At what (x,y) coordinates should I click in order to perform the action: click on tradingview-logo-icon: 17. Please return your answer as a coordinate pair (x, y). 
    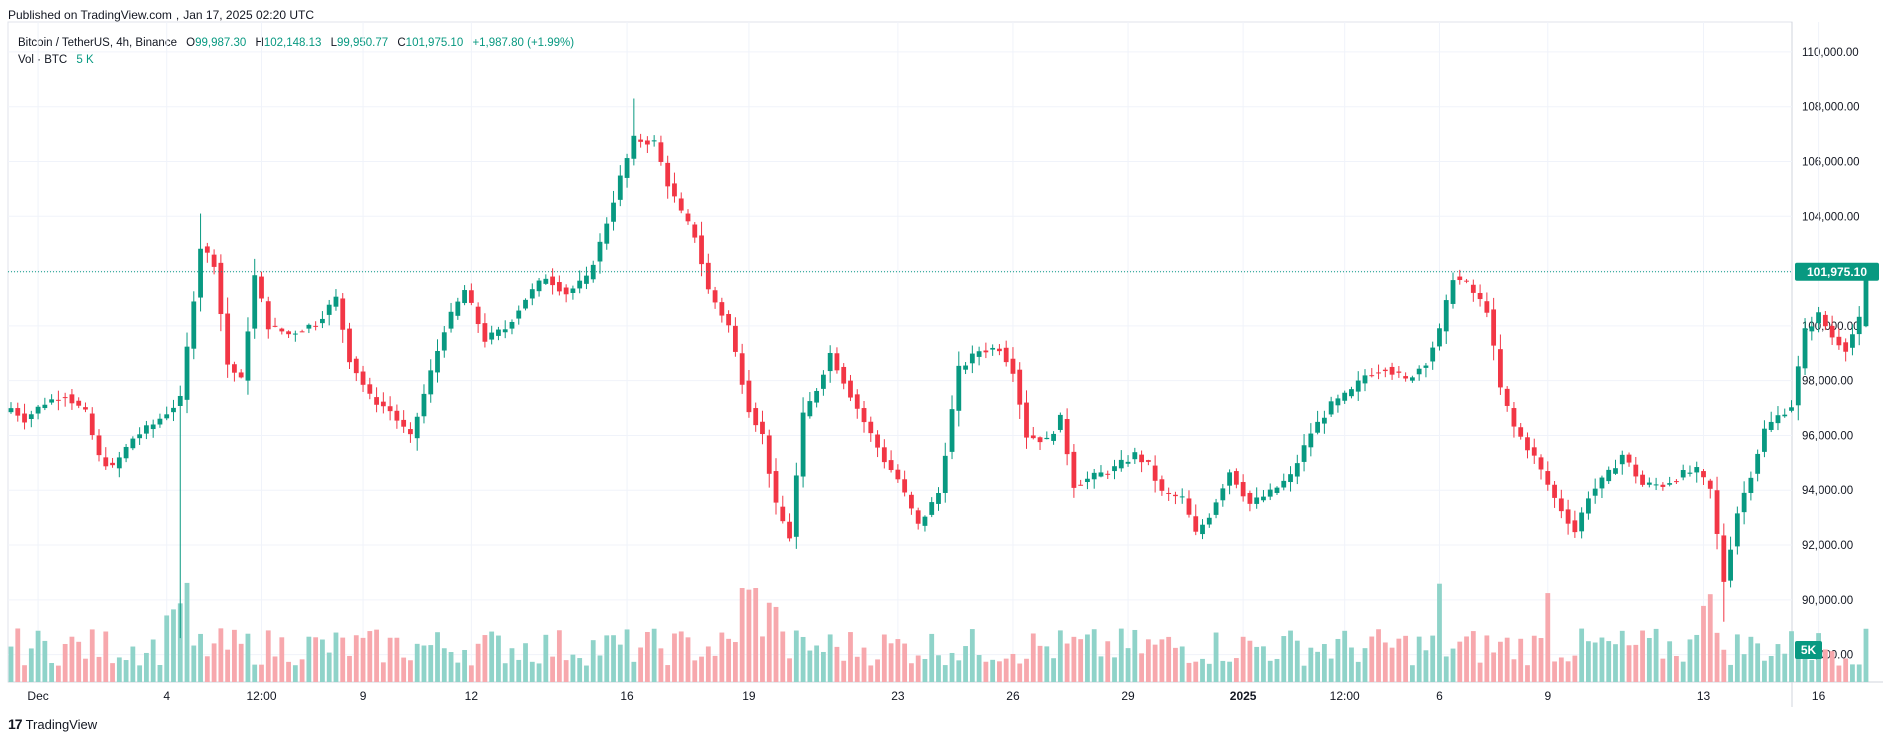
    Looking at the image, I should click on (15, 724).